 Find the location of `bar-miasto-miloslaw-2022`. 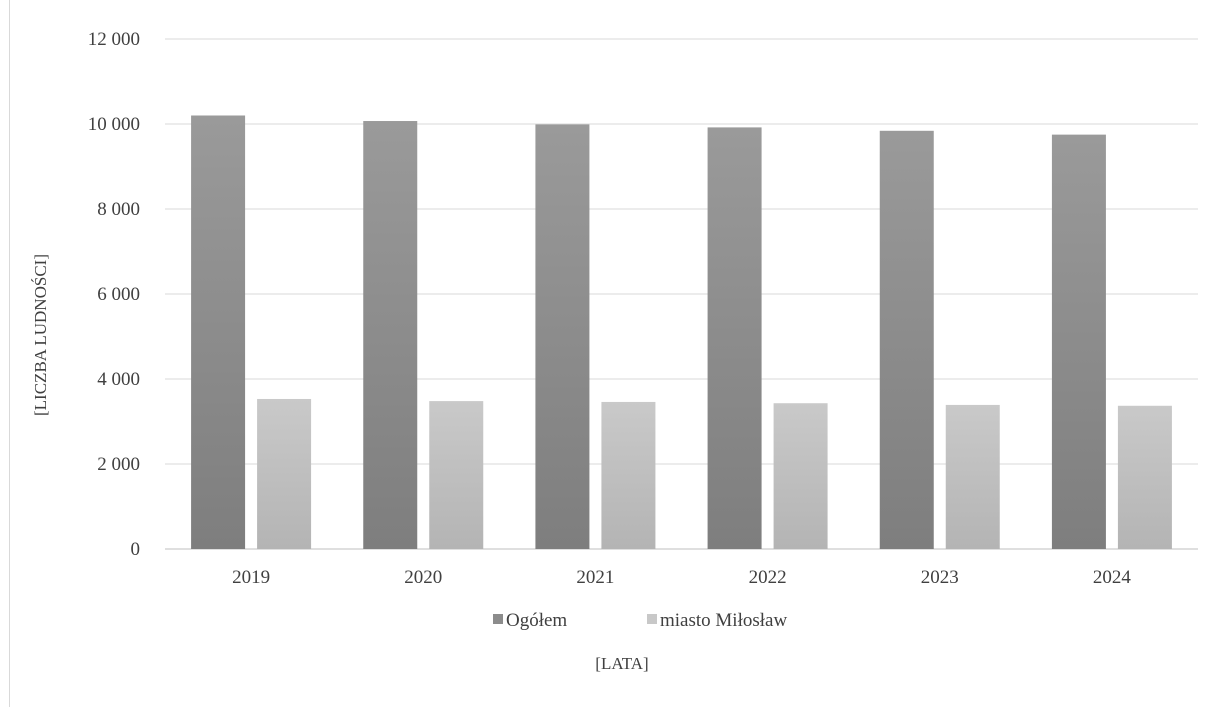

bar-miasto-miloslaw-2022 is located at coordinates (800, 476).